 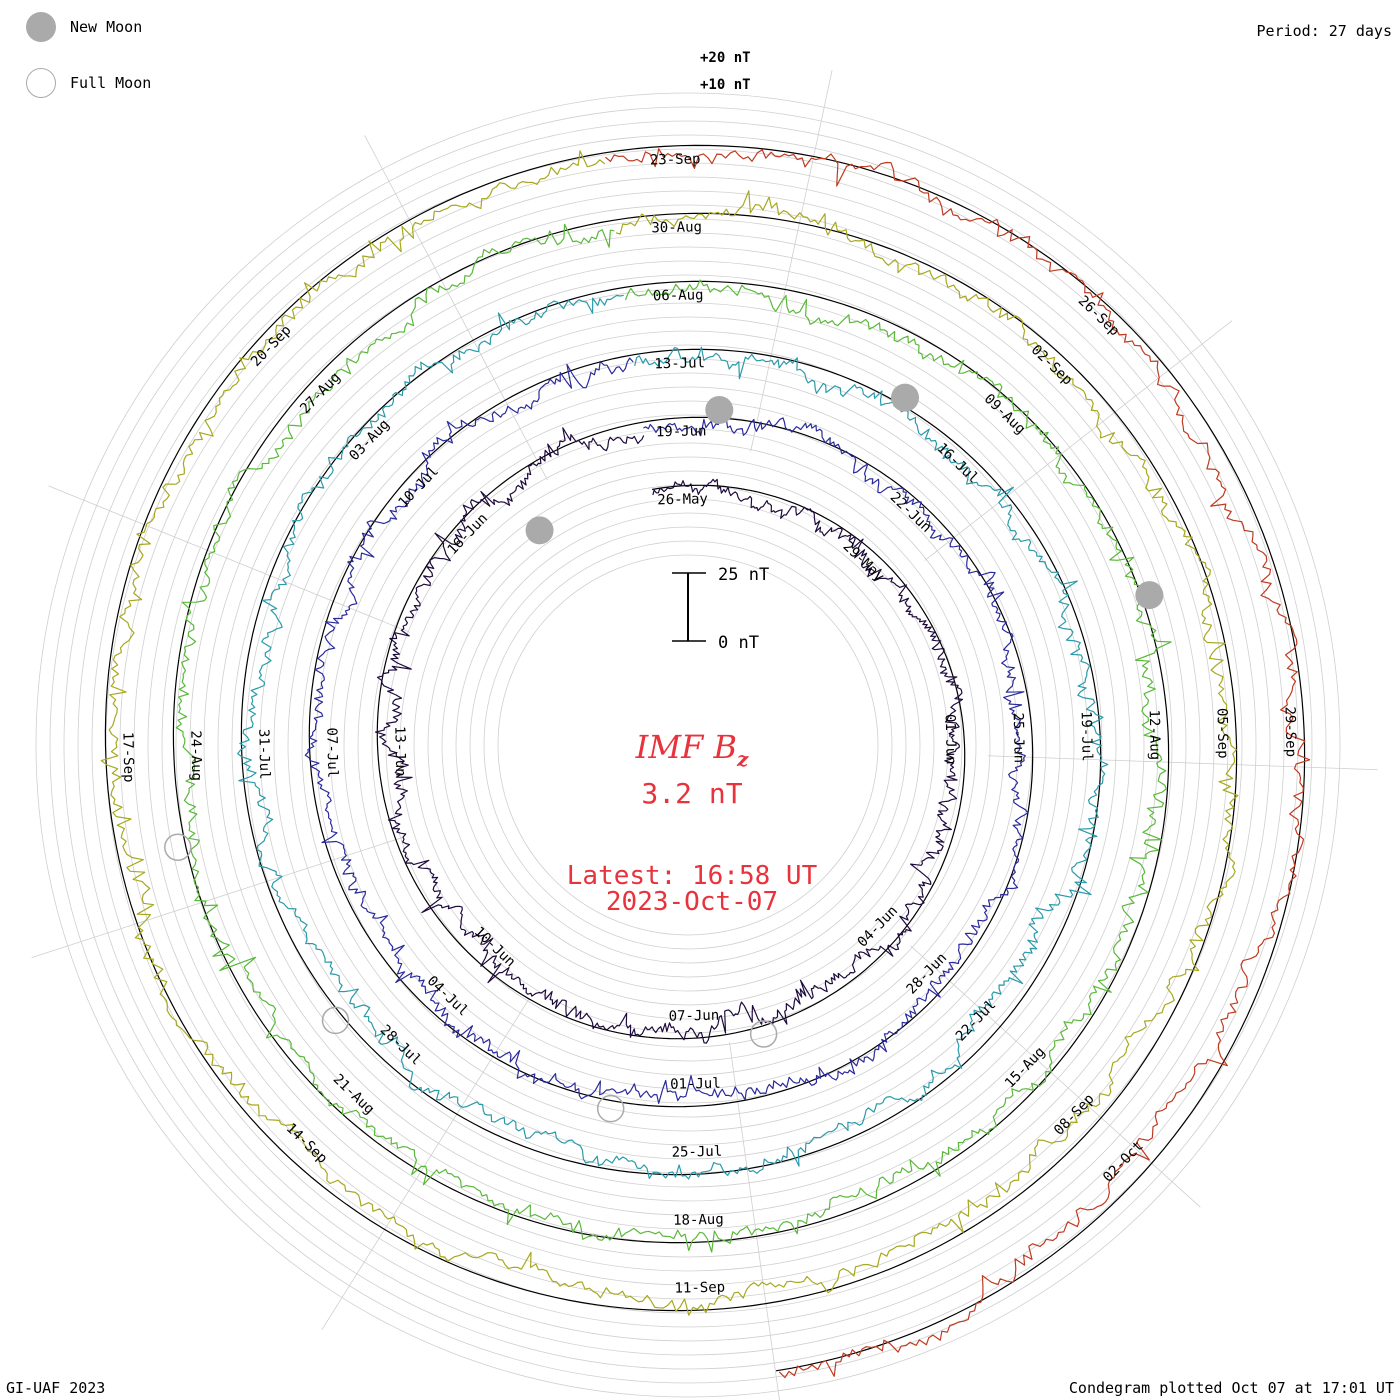 What do you see at coordinates (106, 27) in the screenshot?
I see `new-moon-label: New Moon` at bounding box center [106, 27].